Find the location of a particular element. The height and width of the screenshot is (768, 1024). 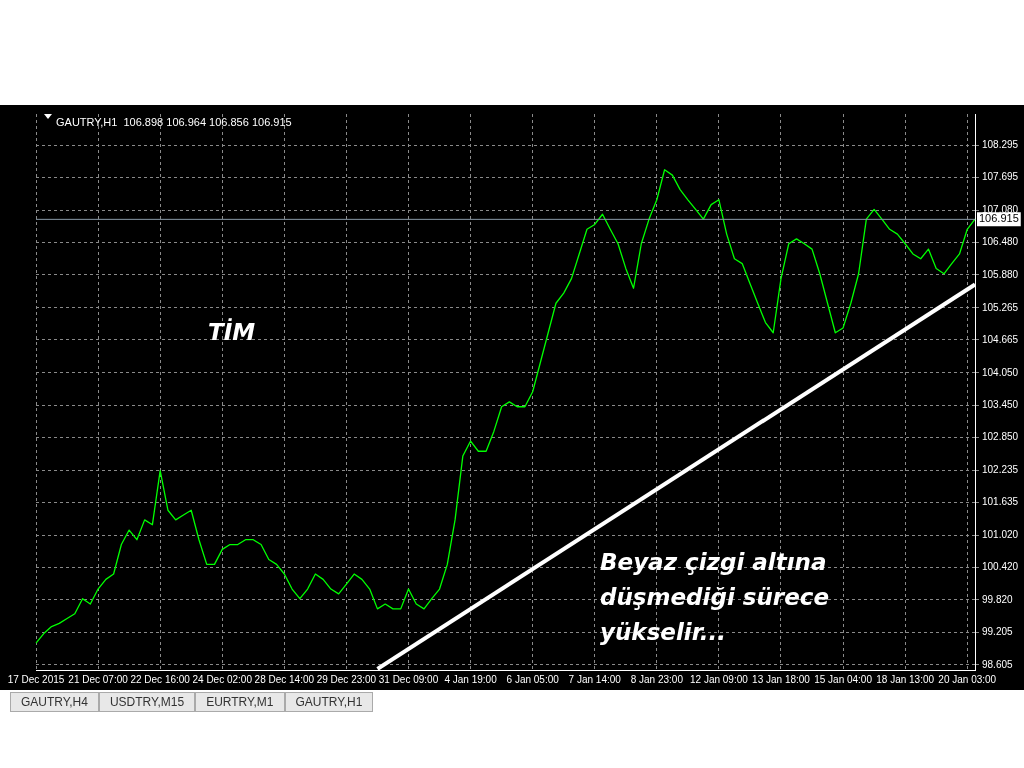

y-tick-label: 105.880 is located at coordinates (1000, 274).